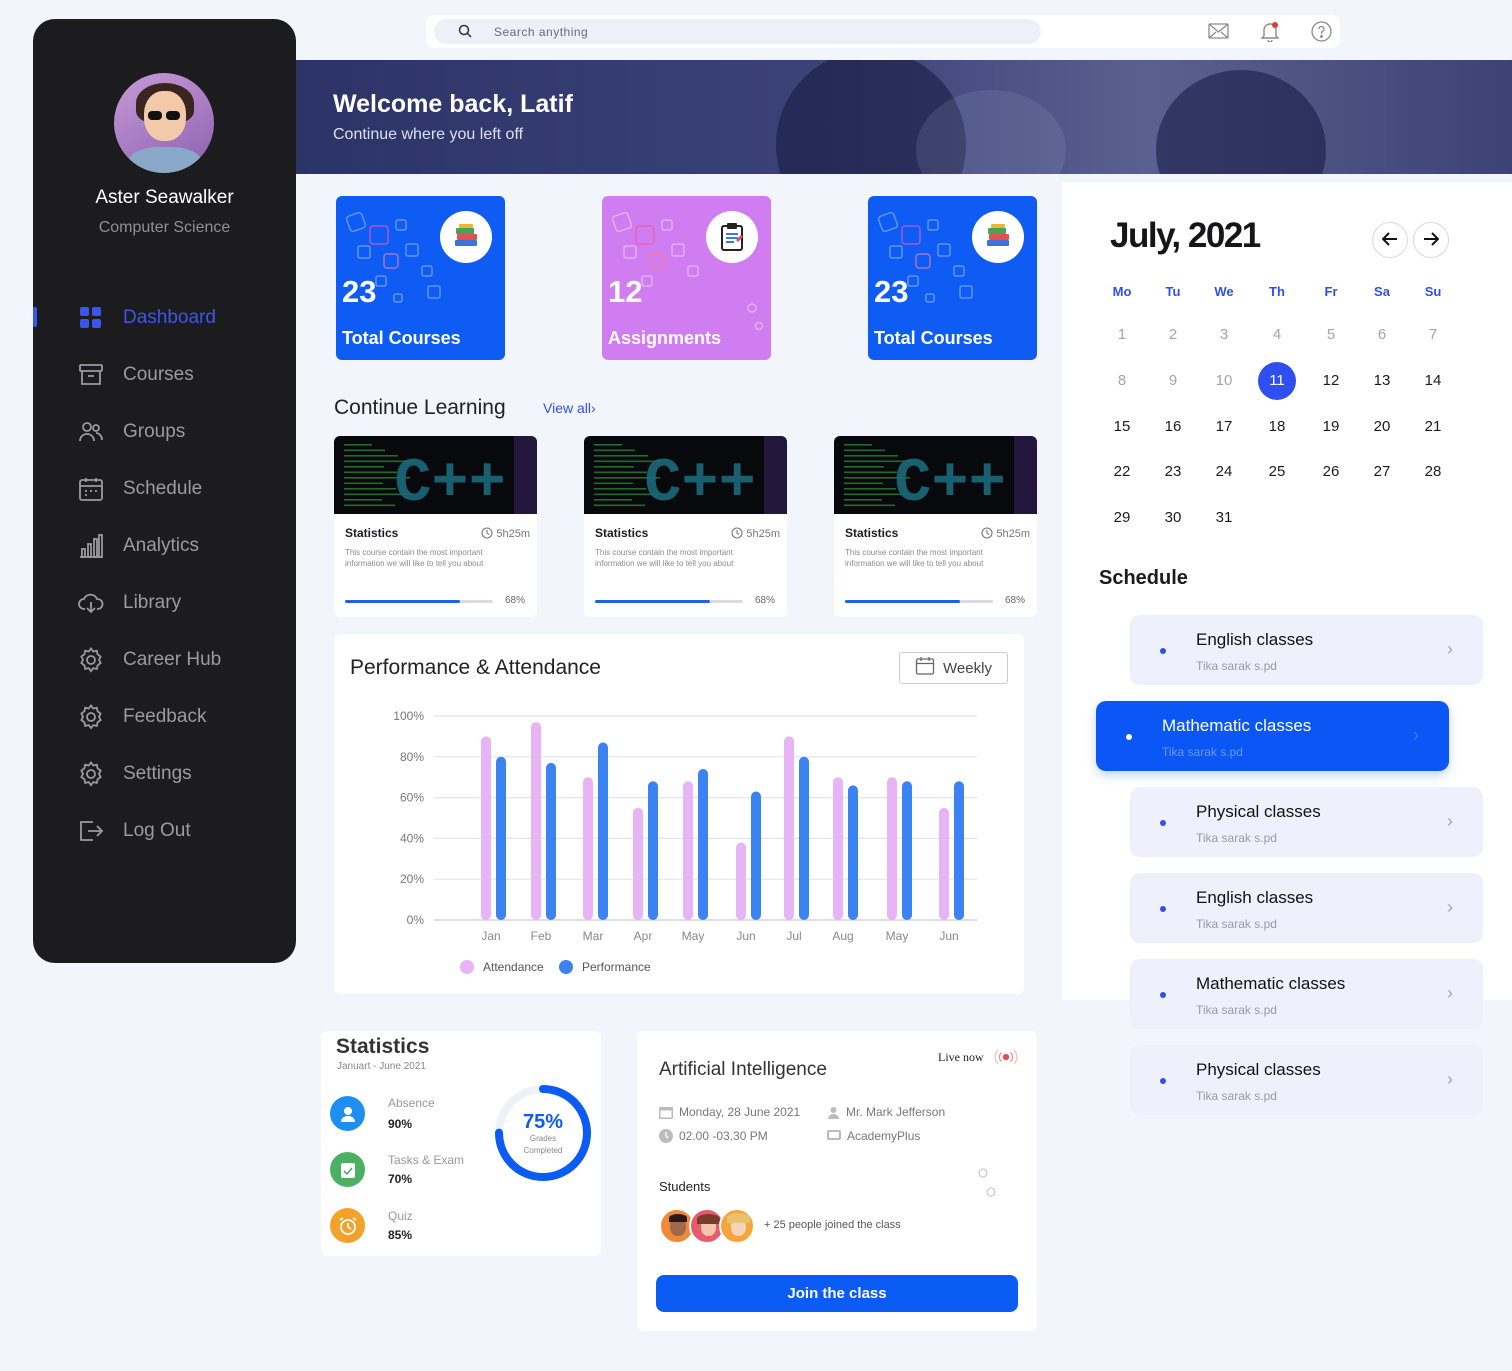 Image resolution: width=1512 pixels, height=1371 pixels. What do you see at coordinates (1433, 334) in the screenshot?
I see `calendar-day: 7` at bounding box center [1433, 334].